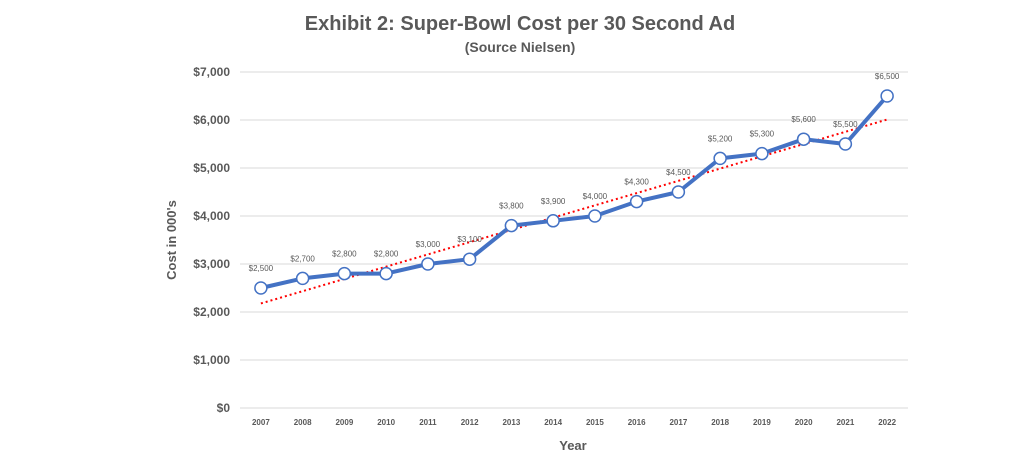  Describe the element at coordinates (386, 422) in the screenshot. I see `x-tick-label: 2010` at that location.